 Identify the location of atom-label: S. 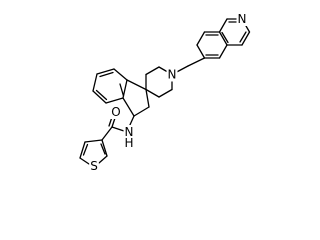
(94, 166).